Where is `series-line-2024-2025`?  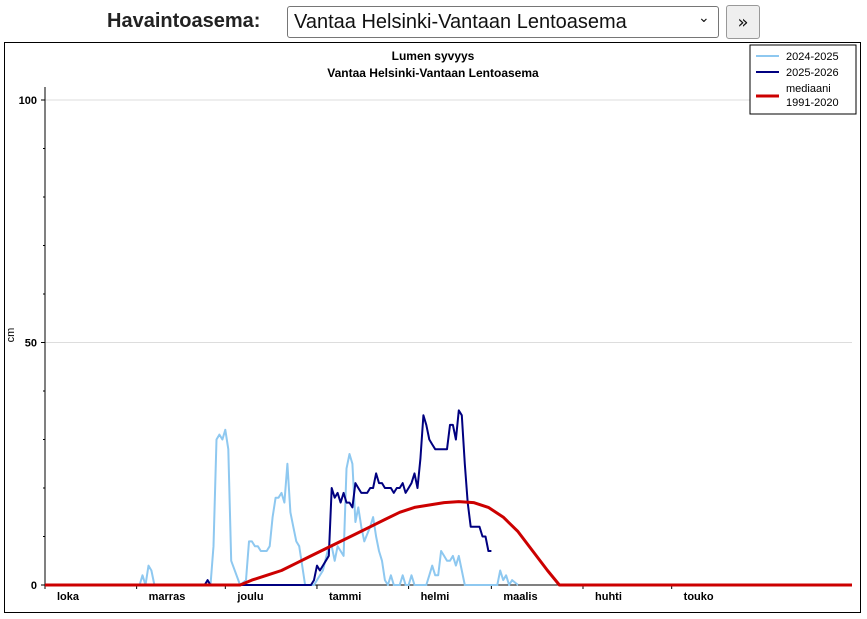 series-line-2024-2025 is located at coordinates (282, 507).